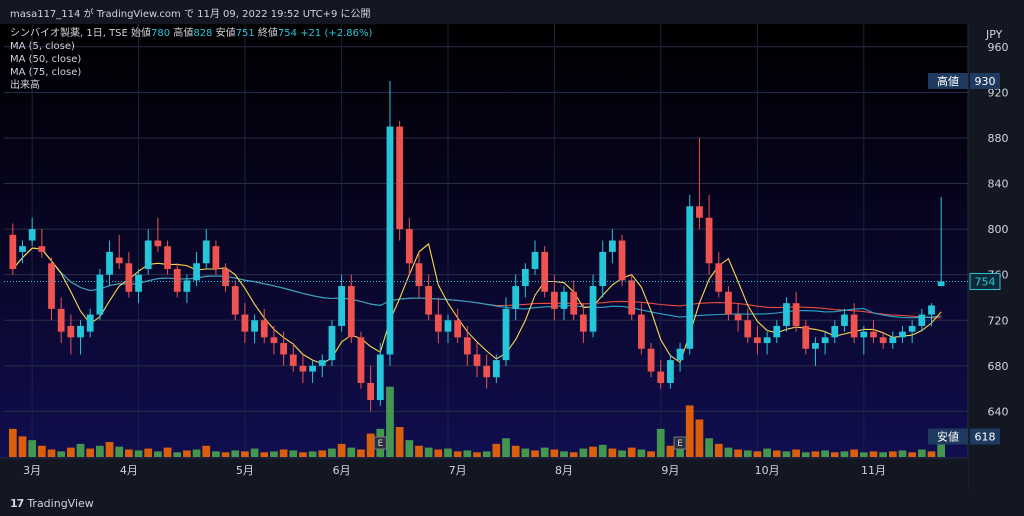  Describe the element at coordinates (996, 257) in the screenshot. I see `price-axis` at that location.